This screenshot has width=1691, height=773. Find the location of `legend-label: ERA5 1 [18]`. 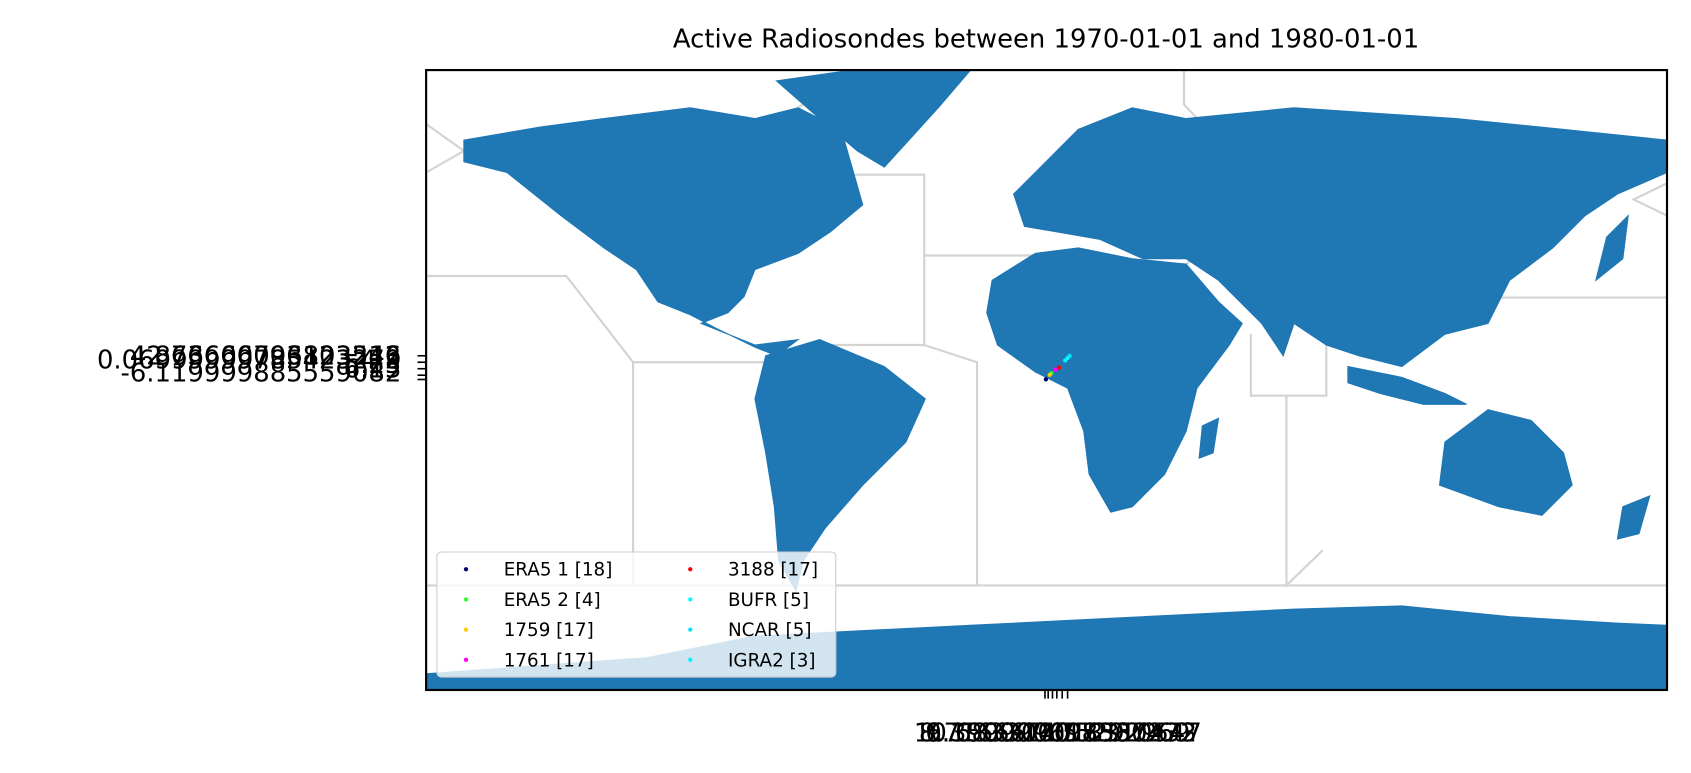

legend-label: ERA5 1 [18] is located at coordinates (558, 570).